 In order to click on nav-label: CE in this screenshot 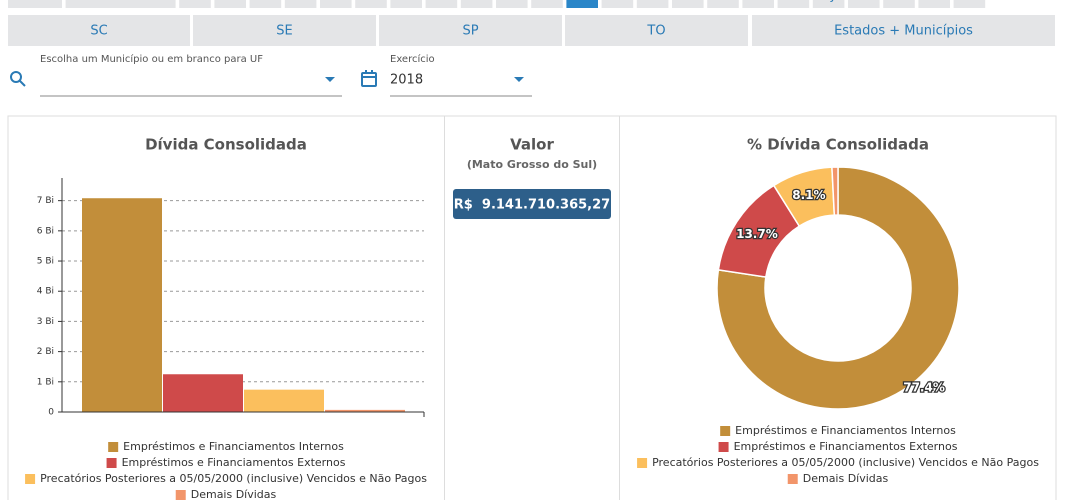, I will do `click(371, 1)`.